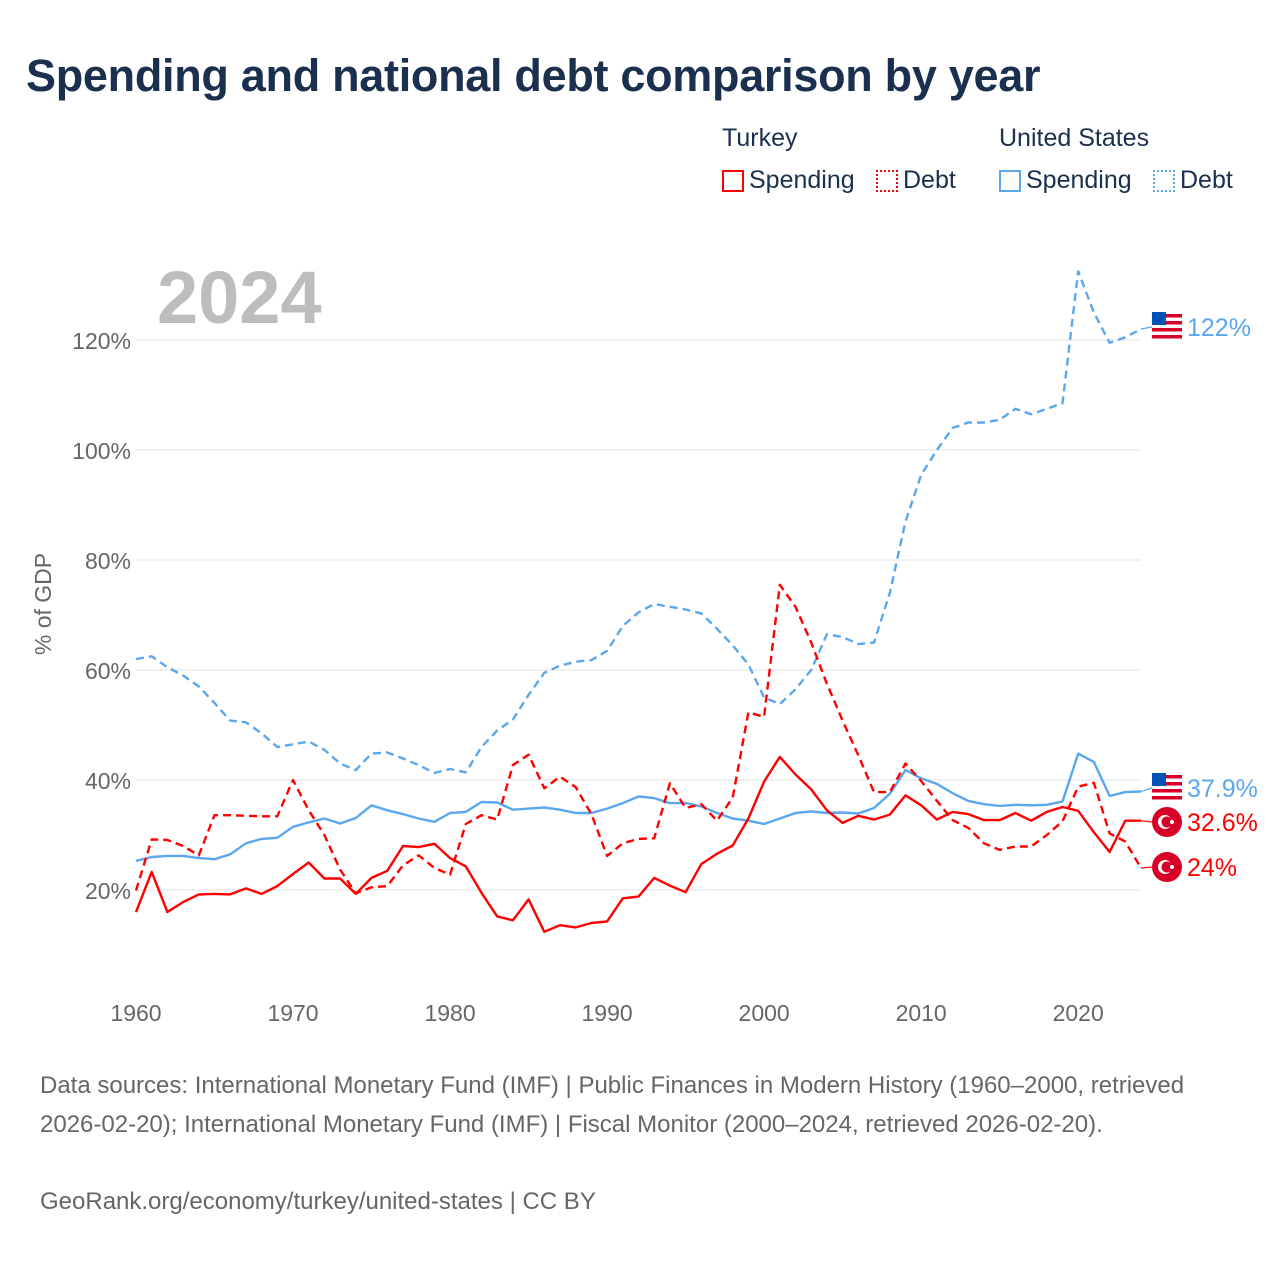 This screenshot has width=1280, height=1280. Describe the element at coordinates (1222, 789) in the screenshot. I see `end-value-label: 37.9%` at that location.